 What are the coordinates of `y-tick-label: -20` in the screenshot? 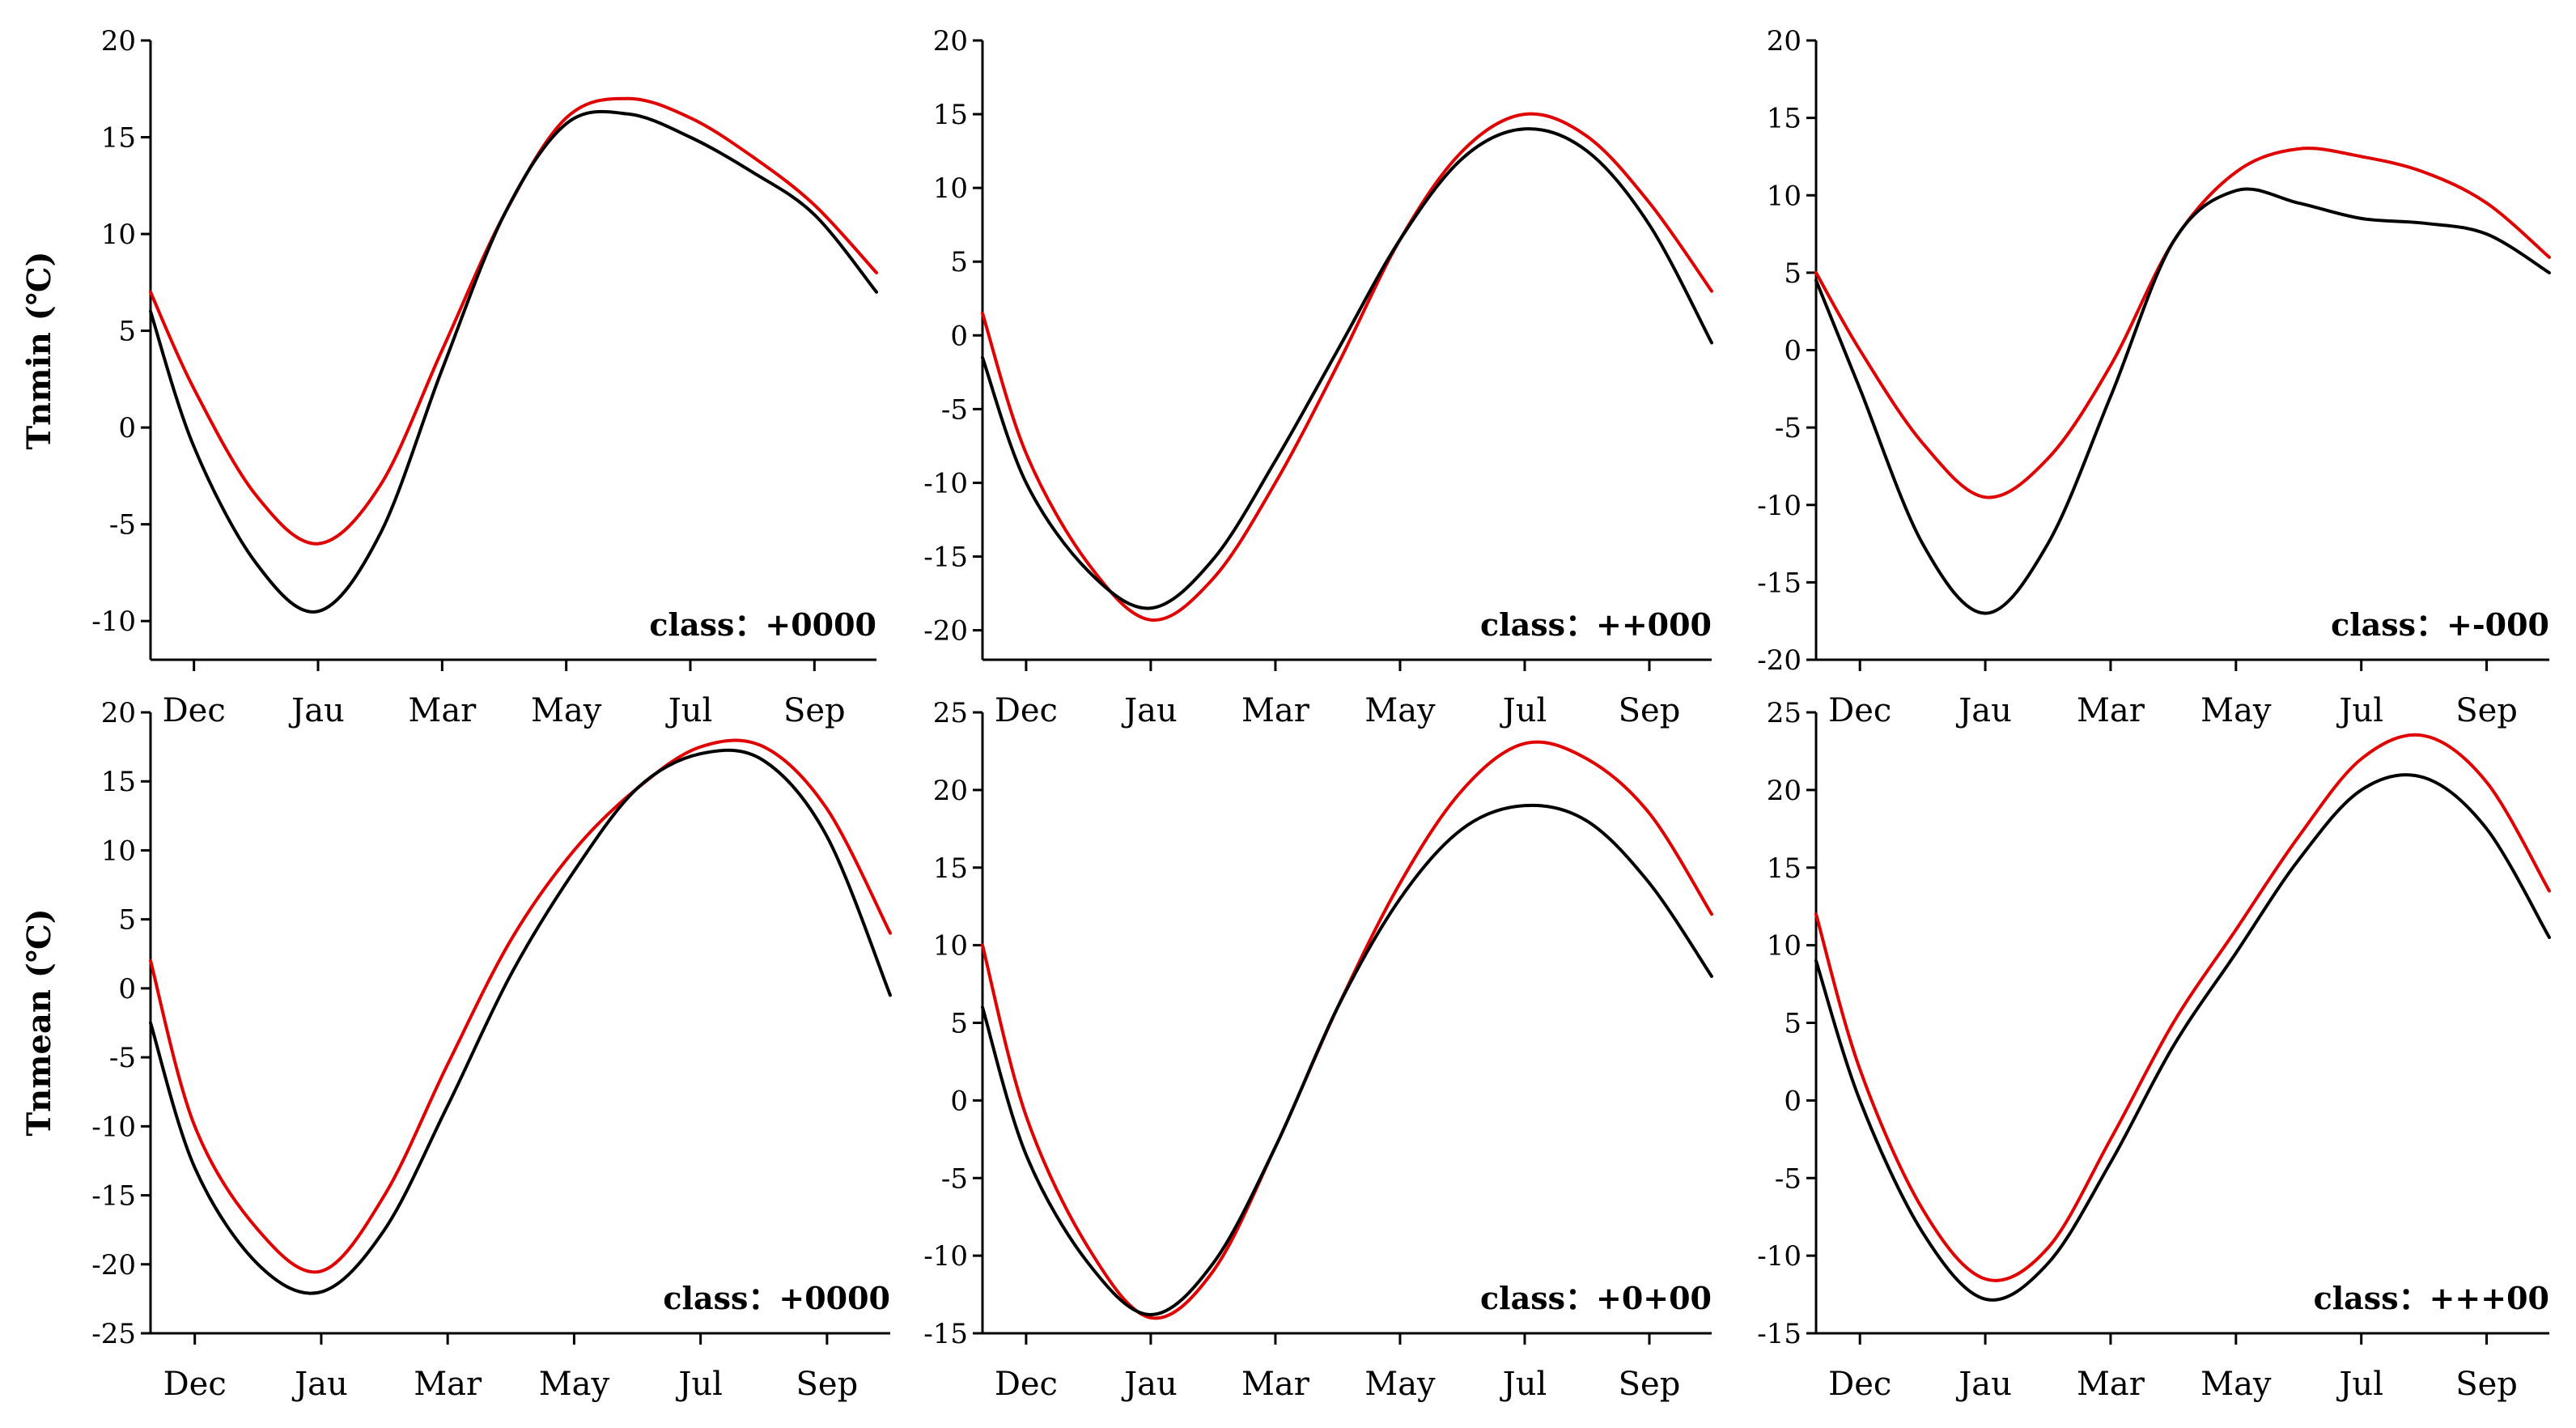 It's located at (945, 631).